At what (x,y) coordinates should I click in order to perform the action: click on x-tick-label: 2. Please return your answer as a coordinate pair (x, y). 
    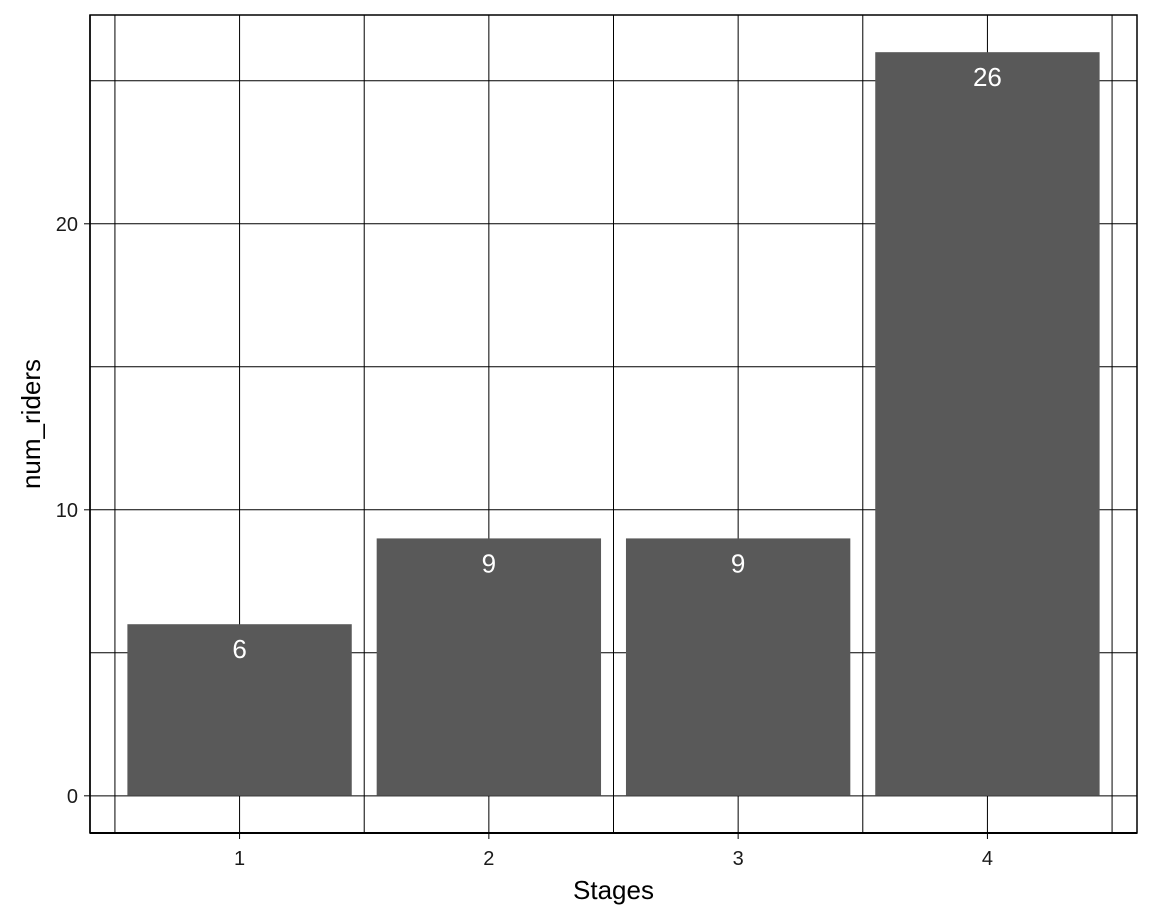
    Looking at the image, I should click on (488, 859).